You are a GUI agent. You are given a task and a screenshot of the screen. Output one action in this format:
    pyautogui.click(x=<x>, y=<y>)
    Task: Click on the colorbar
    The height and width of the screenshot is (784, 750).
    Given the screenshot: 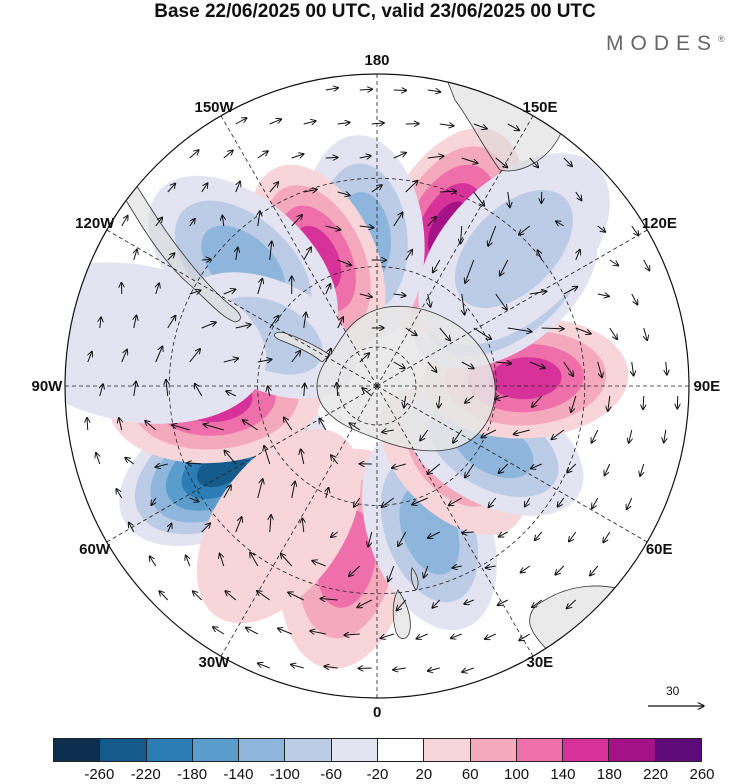 What is the action you would take?
    pyautogui.click(x=377, y=750)
    